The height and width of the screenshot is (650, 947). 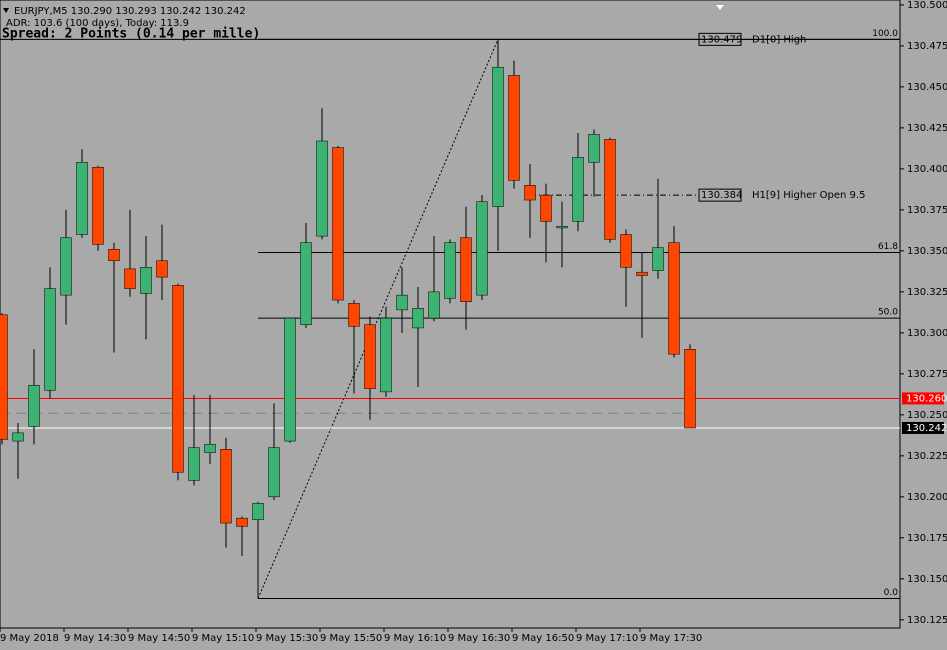 What do you see at coordinates (927, 456) in the screenshot?
I see `y-tick-label: 130.225` at bounding box center [927, 456].